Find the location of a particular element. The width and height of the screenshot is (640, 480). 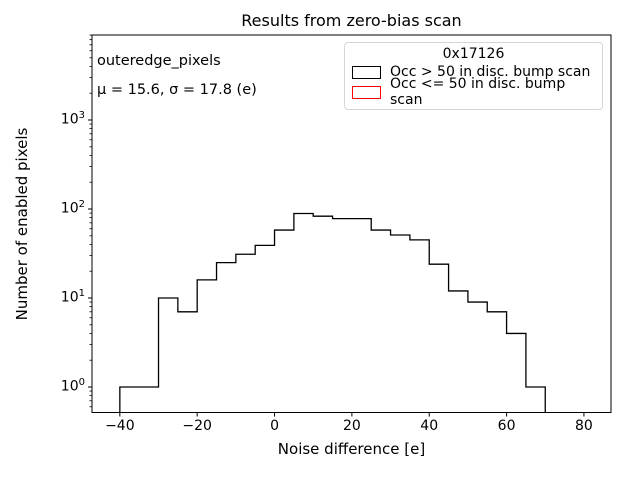

legend-entry-label: Occ <= 50 in disc. bump scan is located at coordinates (478, 92).